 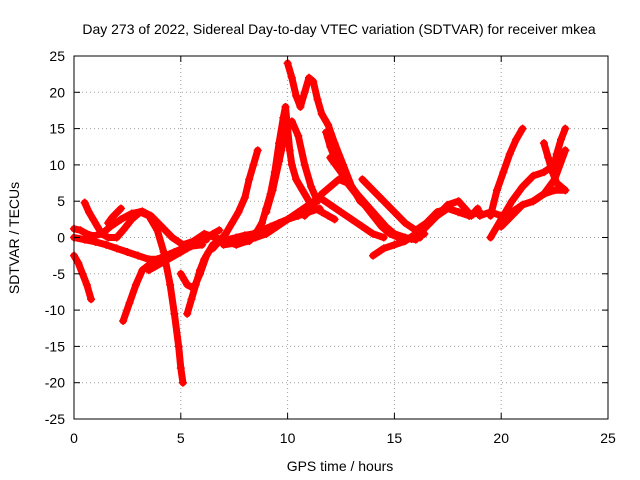 What do you see at coordinates (133, 292) in the screenshot?
I see `series-sat-d` at bounding box center [133, 292].